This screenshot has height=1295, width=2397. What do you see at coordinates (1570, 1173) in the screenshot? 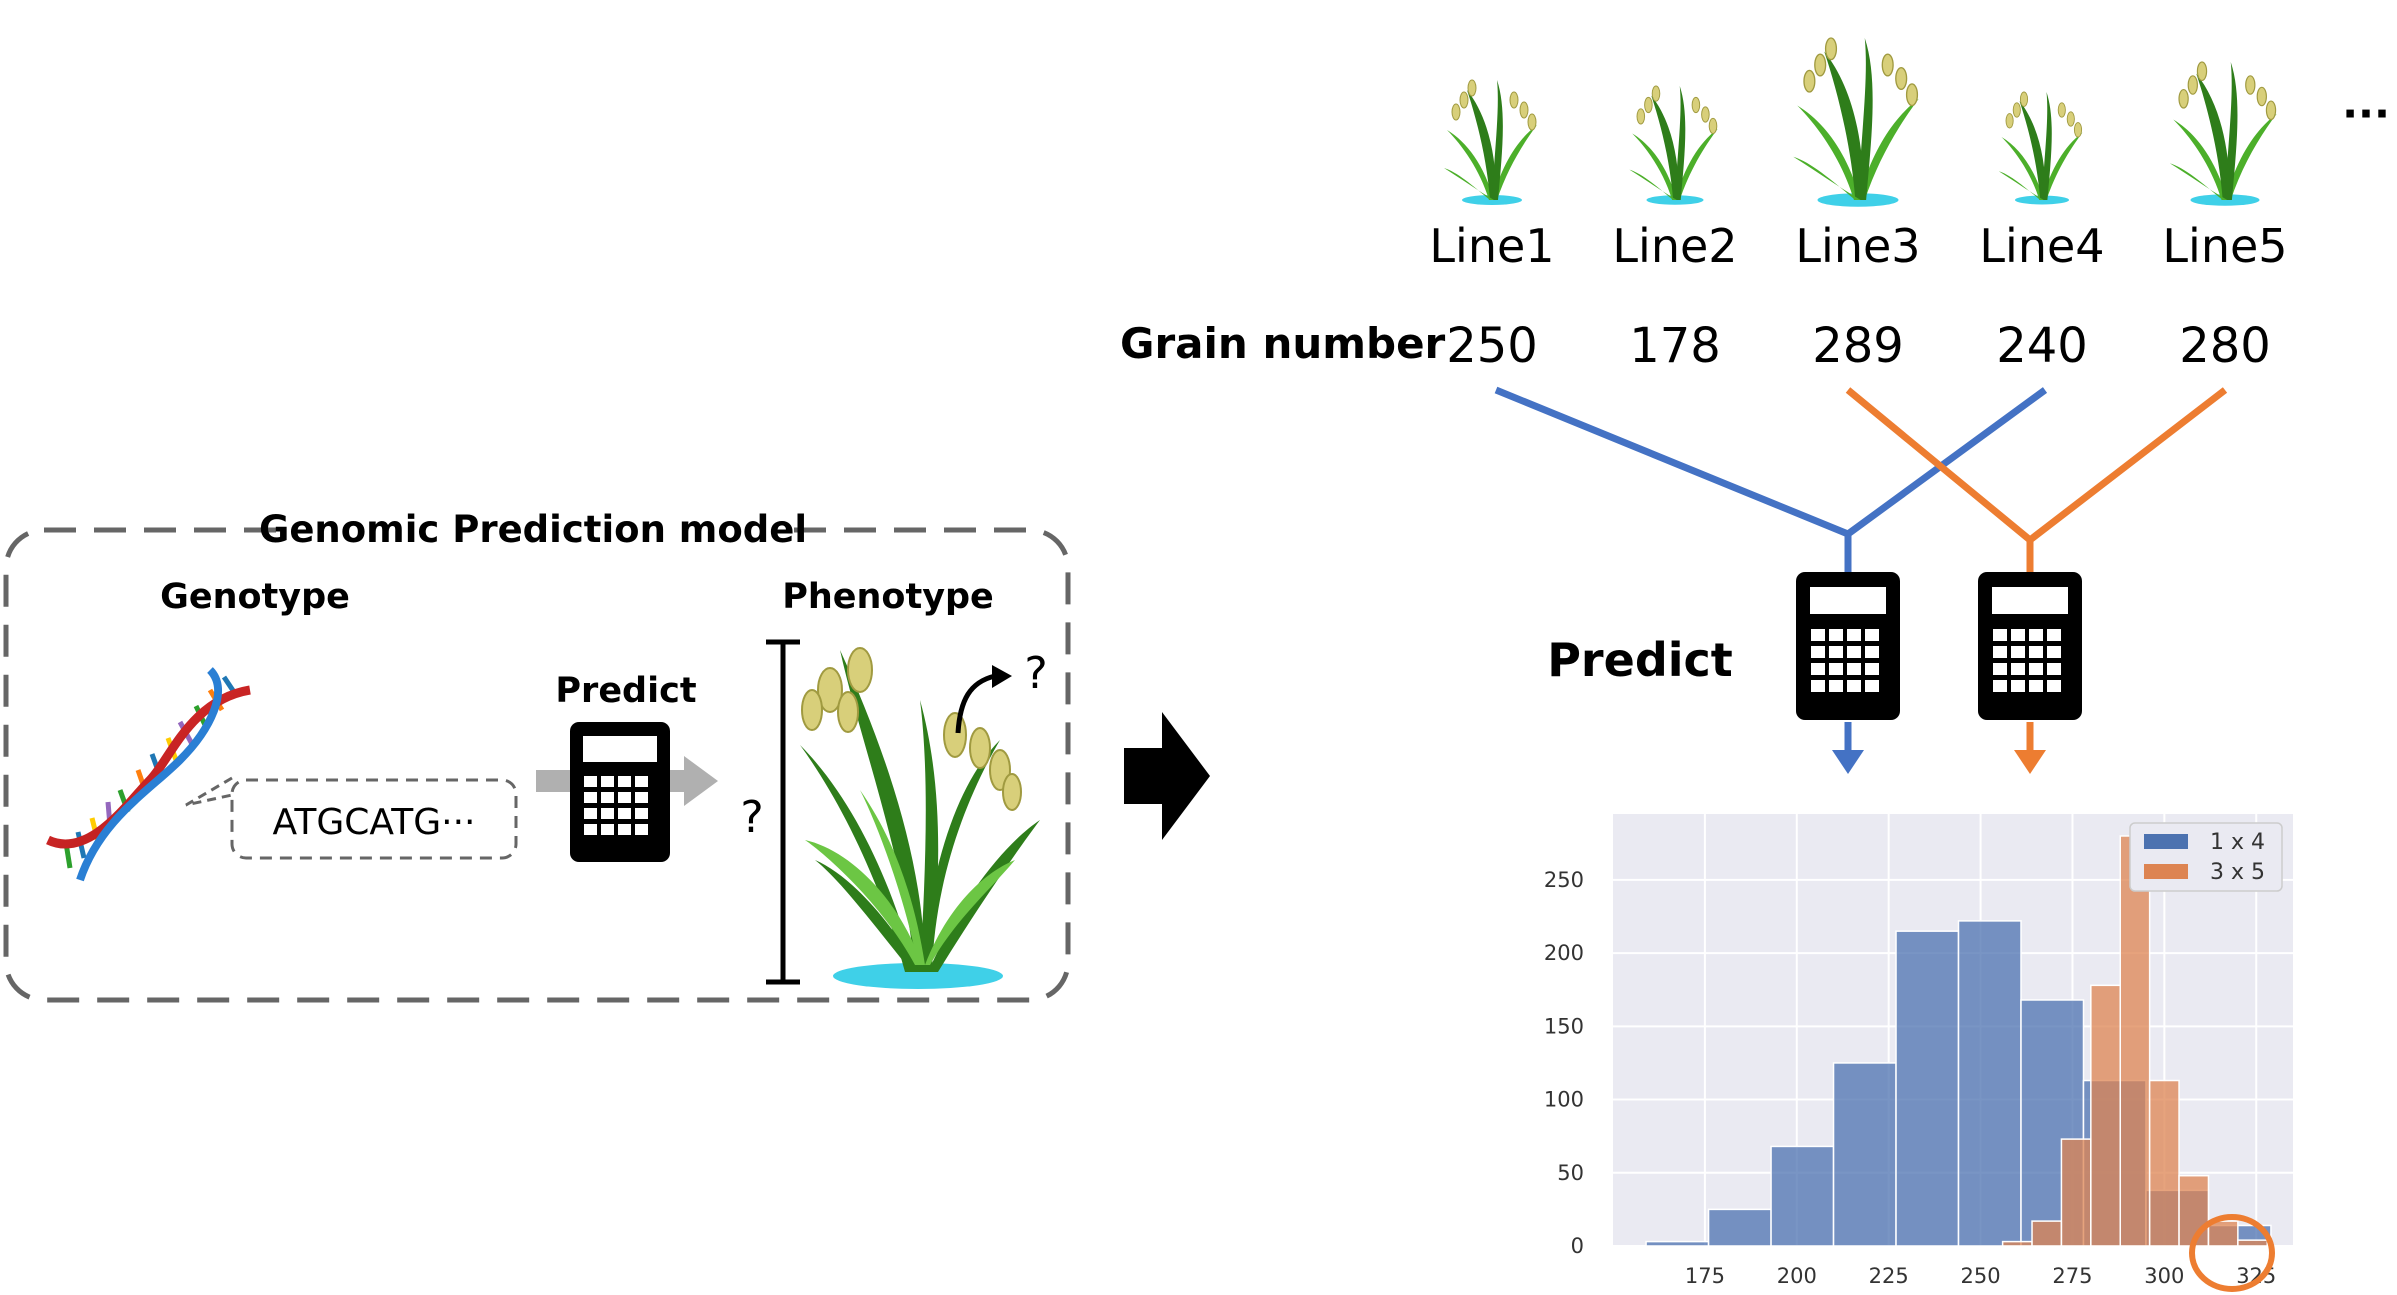
I see `y-tick-label: 50` at bounding box center [1570, 1173].